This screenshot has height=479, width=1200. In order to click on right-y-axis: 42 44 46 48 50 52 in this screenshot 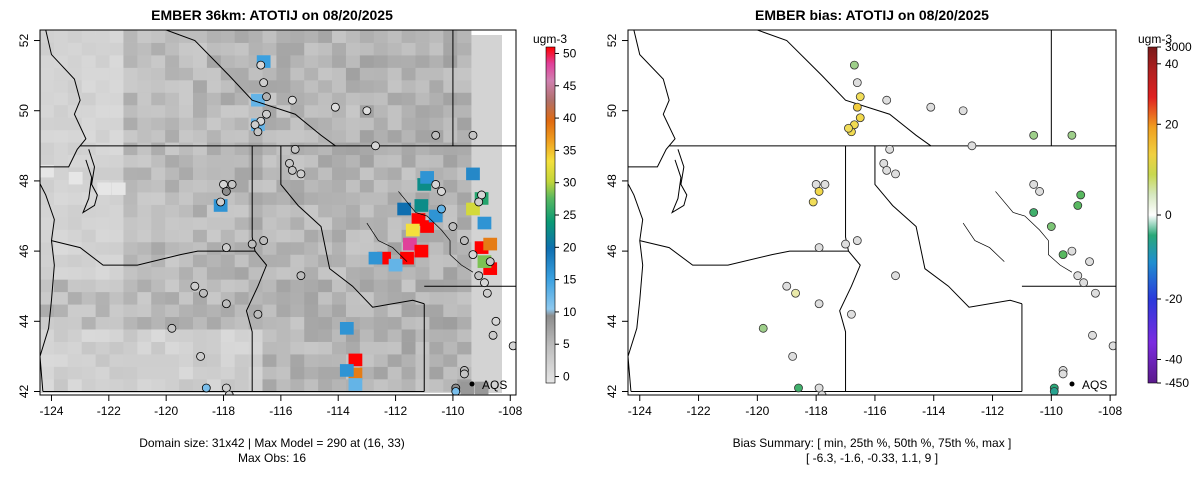, I will do `click(616, 216)`.